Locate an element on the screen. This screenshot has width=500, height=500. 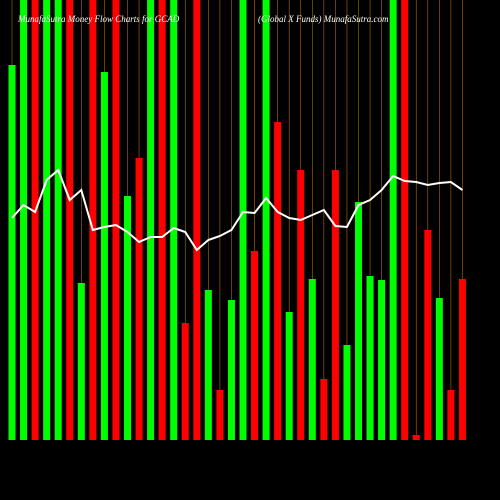
chart-subtitle: (Global X Funds) MunafaSutra.com is located at coordinates (323, 19).